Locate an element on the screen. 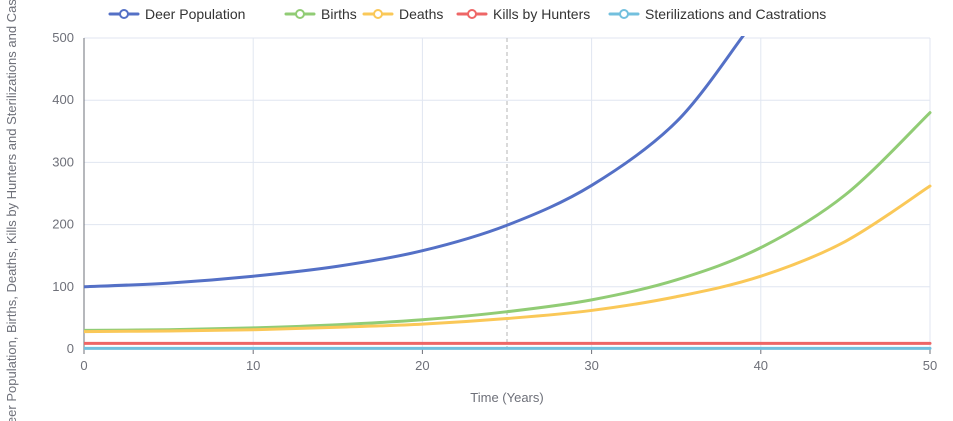 The image size is (953, 421). legend-label: Kills by Hunters is located at coordinates (541, 14).